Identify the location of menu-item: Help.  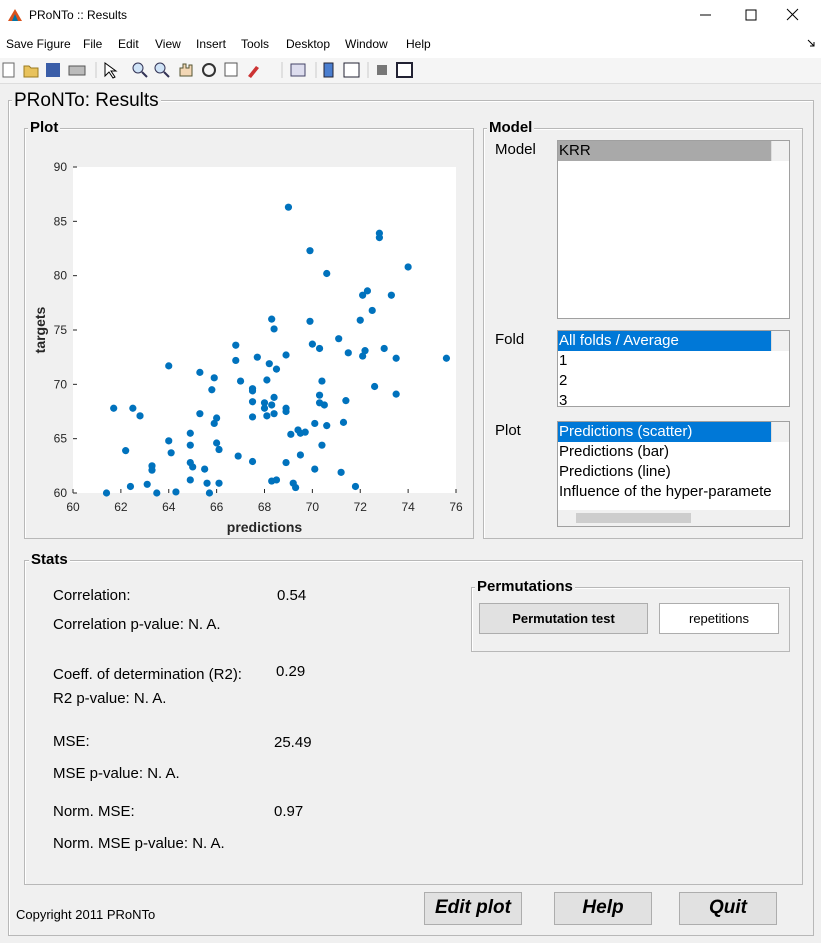
(418, 44).